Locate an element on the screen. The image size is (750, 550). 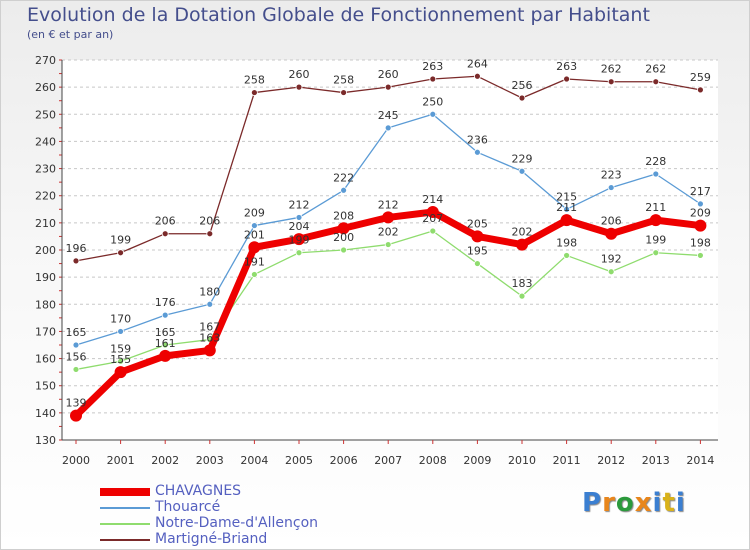
y-tick-label: 130 is located at coordinates (45, 440).